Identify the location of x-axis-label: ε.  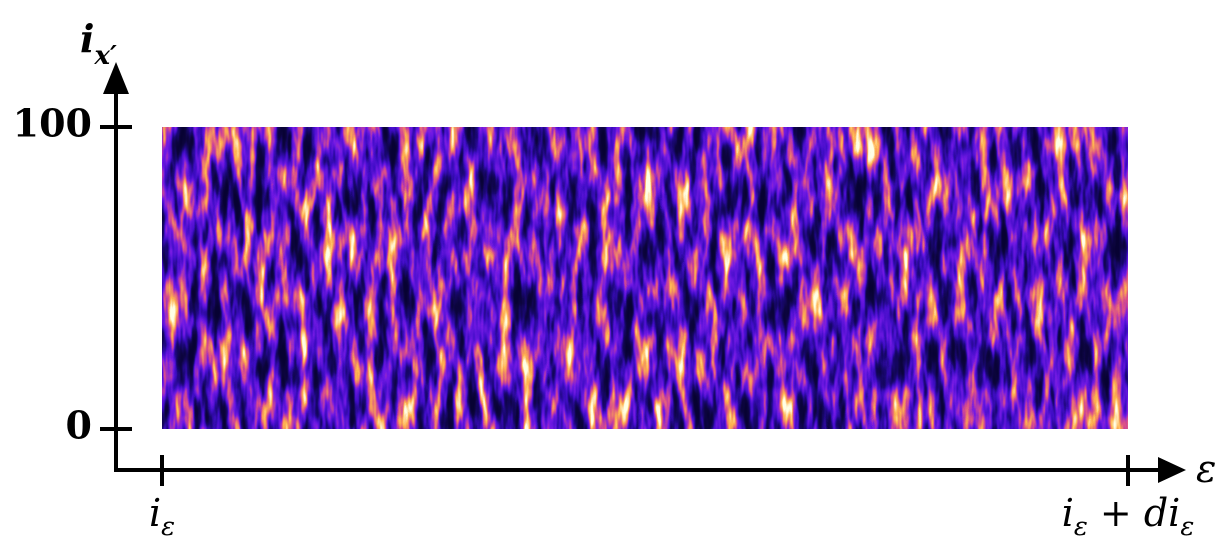
(1206, 469).